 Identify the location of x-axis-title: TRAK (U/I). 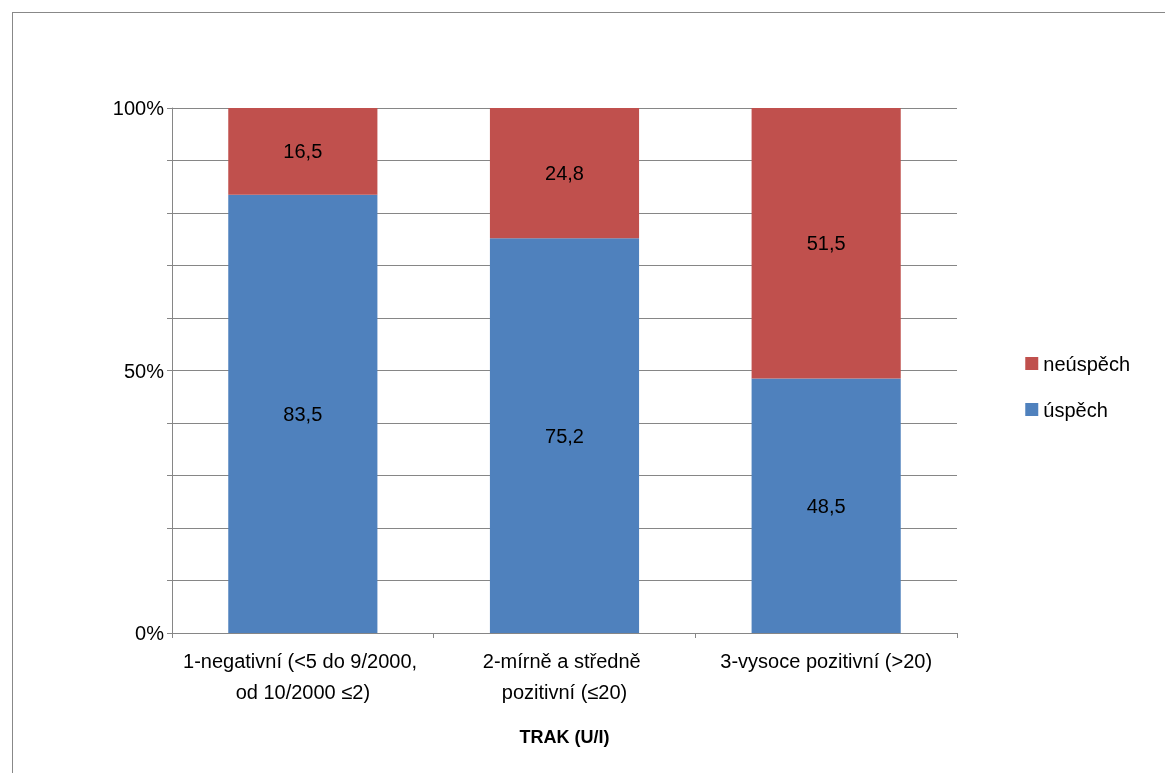
(564, 737).